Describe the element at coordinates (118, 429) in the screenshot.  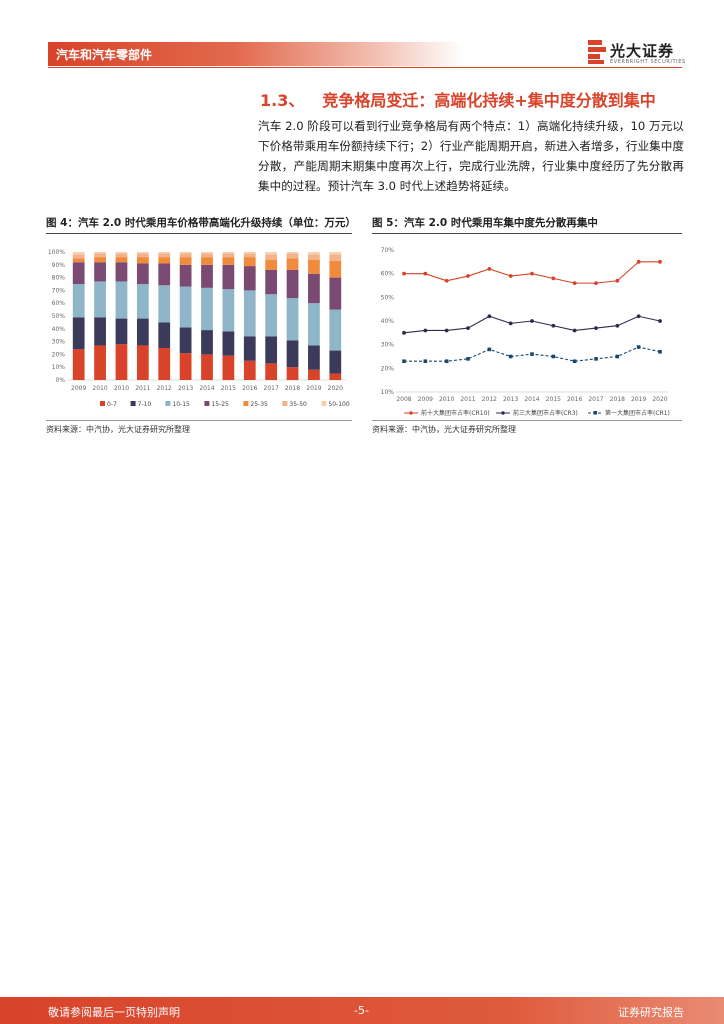
I see `figure-4-source: 资料来源：中汽协，光大证券研究所整理` at that location.